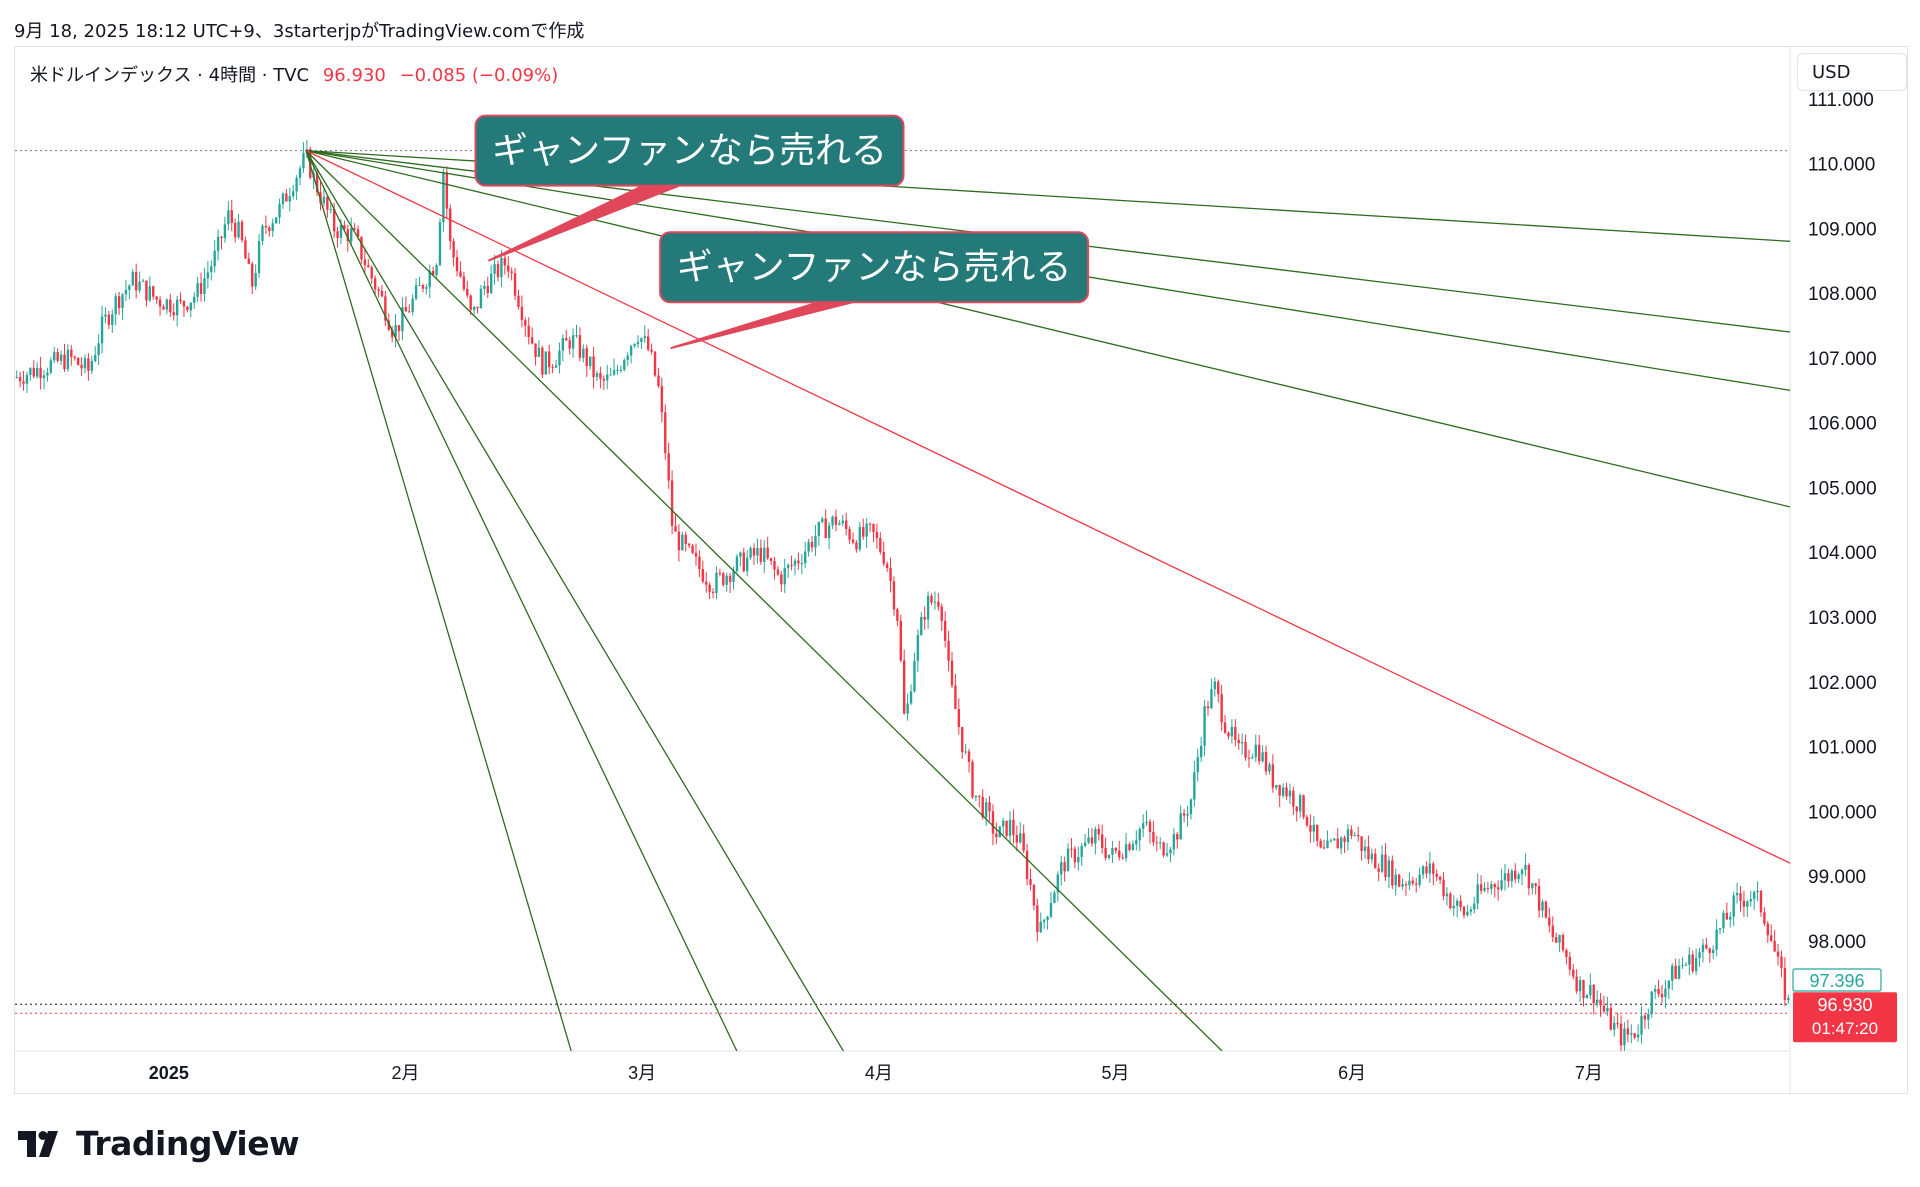  What do you see at coordinates (1844, 1005) in the screenshot?
I see `last-price-label: 96.930` at bounding box center [1844, 1005].